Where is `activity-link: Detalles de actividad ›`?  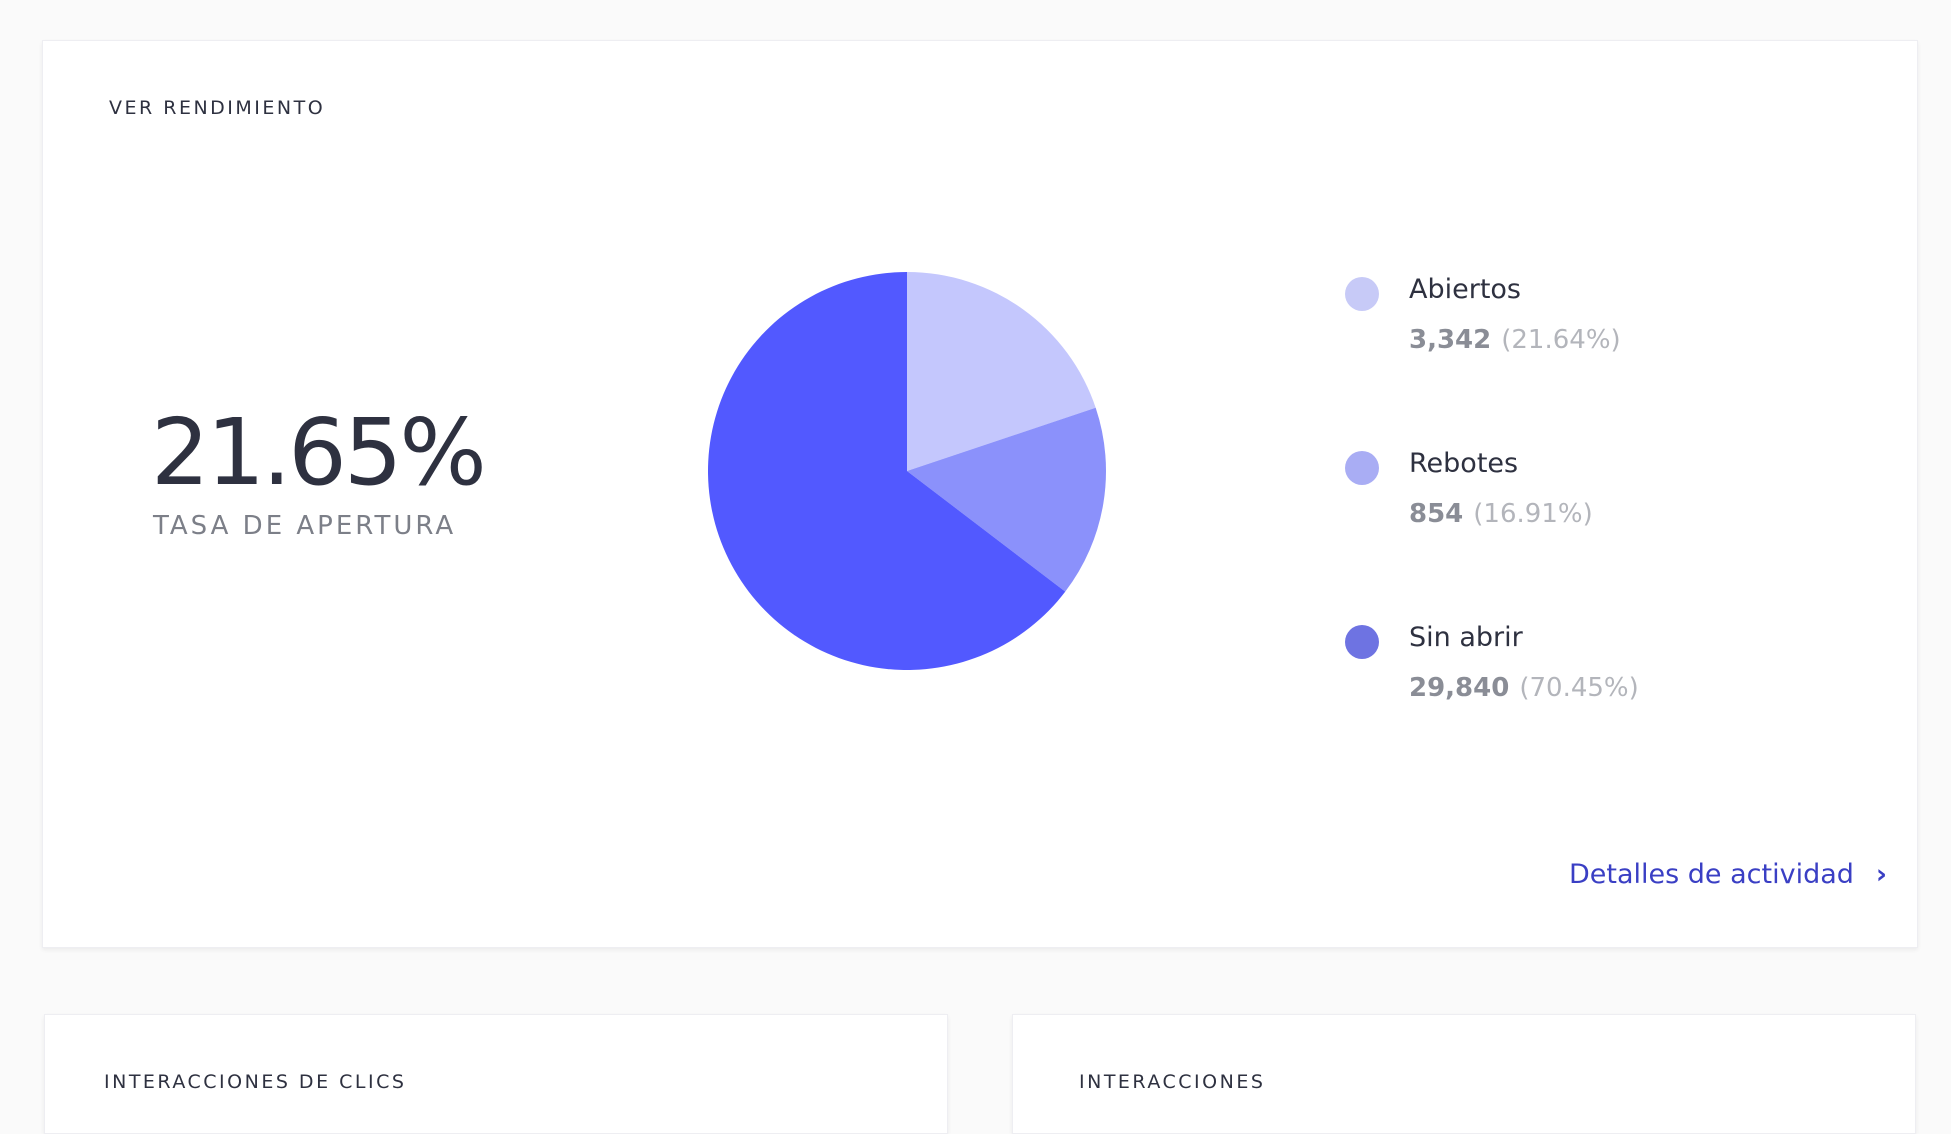
activity-link: Detalles de actividad › is located at coordinates (1728, 874).